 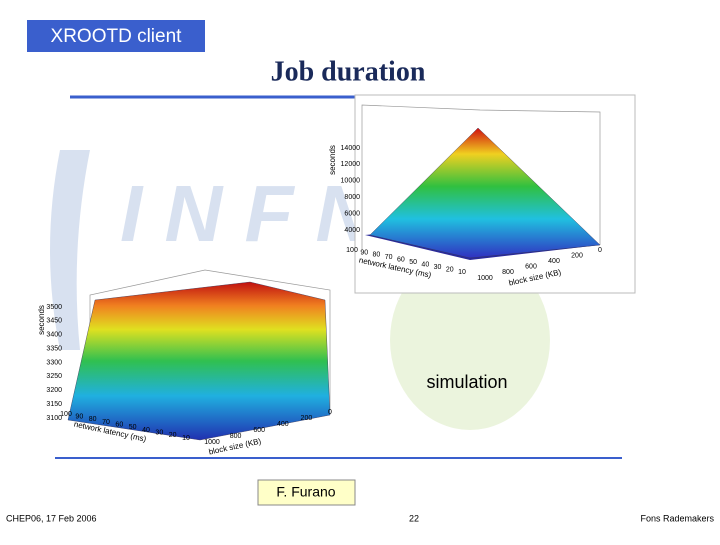 I want to click on author: F. Furano, so click(x=305, y=492).